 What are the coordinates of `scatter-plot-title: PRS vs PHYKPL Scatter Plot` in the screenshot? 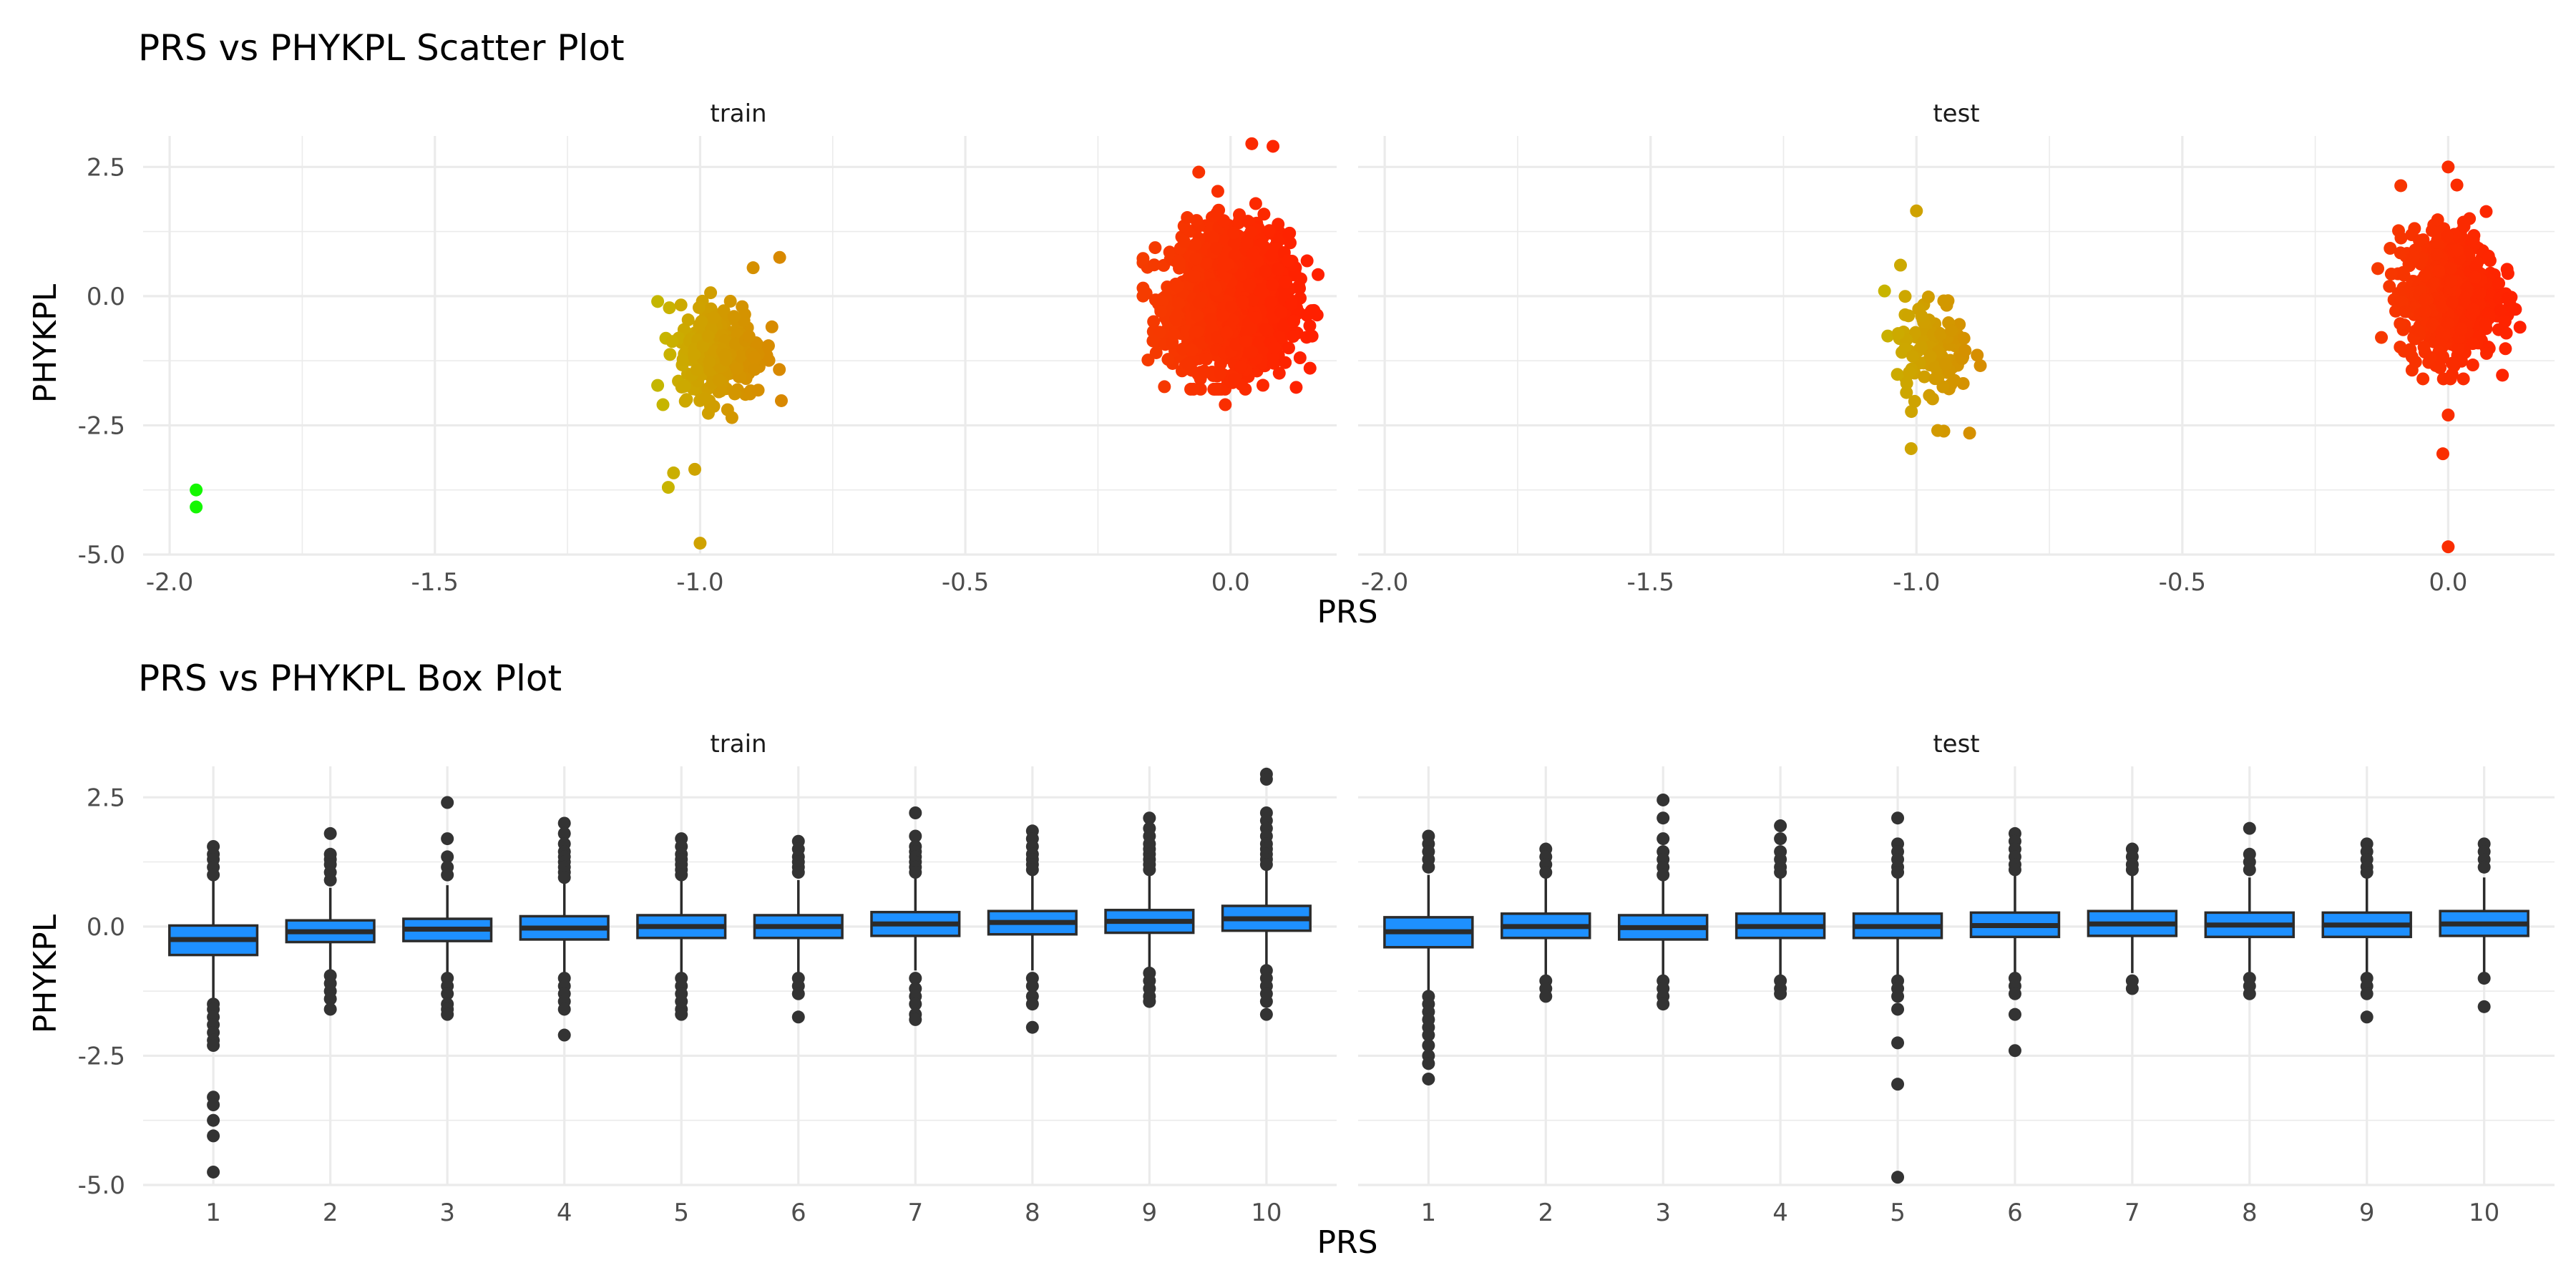 It's located at (381, 48).